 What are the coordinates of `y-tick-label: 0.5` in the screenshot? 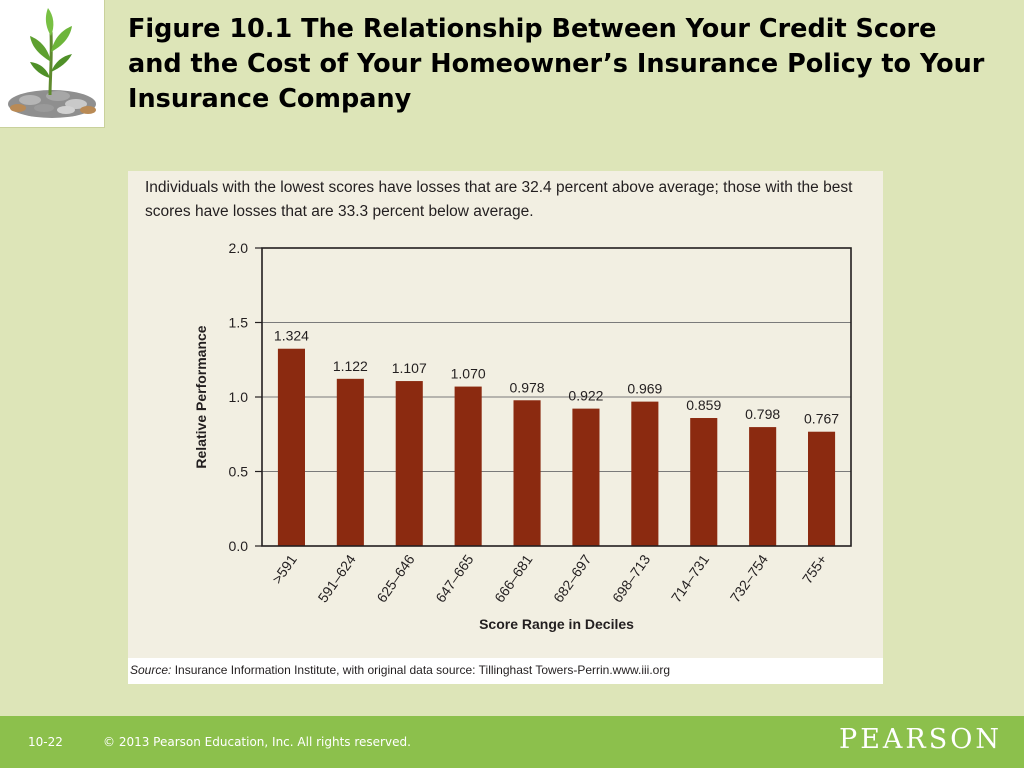 It's located at (239, 472).